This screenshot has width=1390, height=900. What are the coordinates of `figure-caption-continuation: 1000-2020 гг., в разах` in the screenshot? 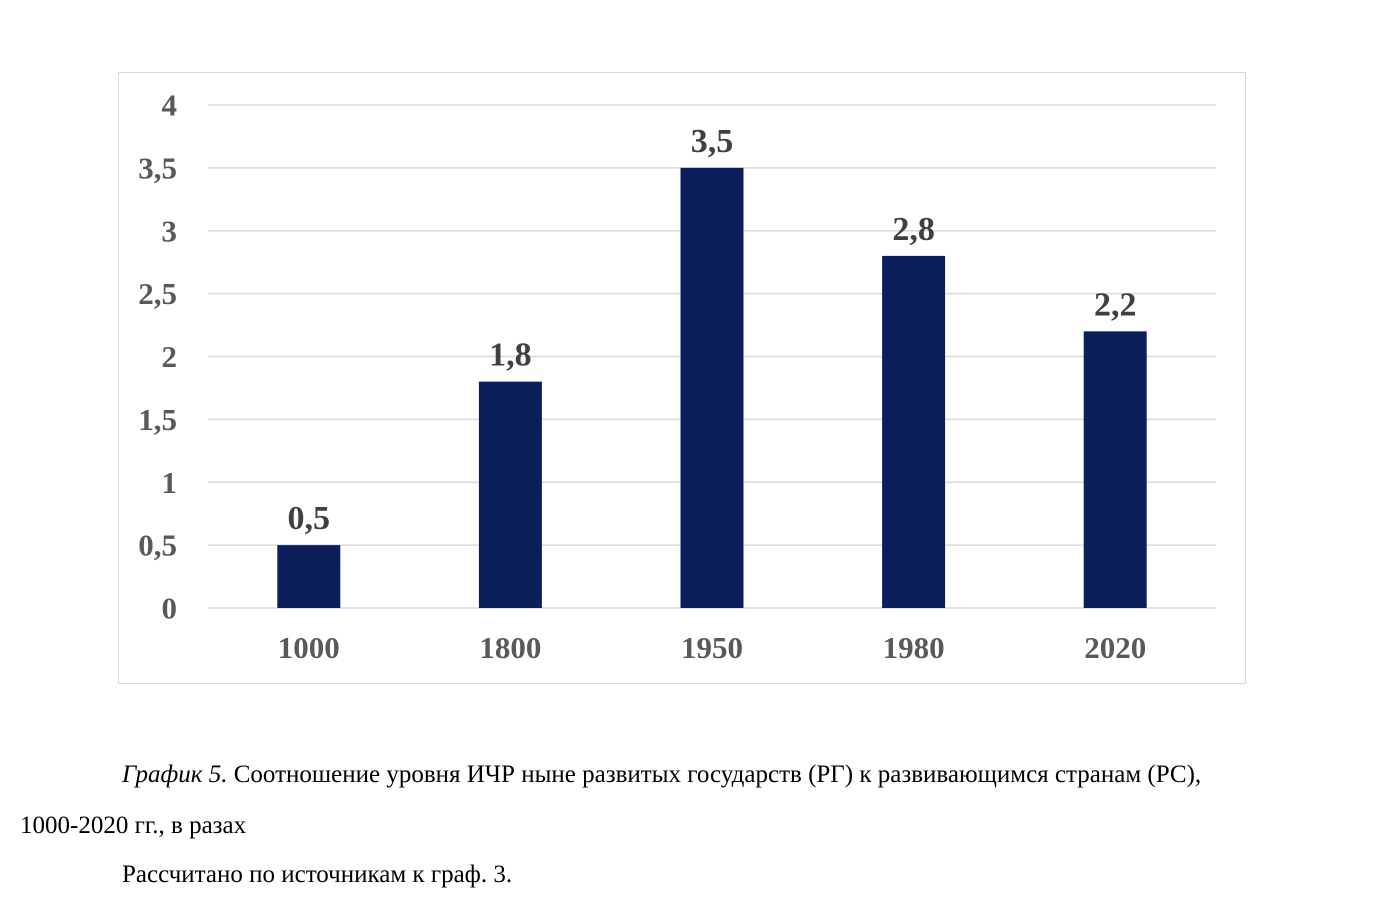 It's located at (133, 825).